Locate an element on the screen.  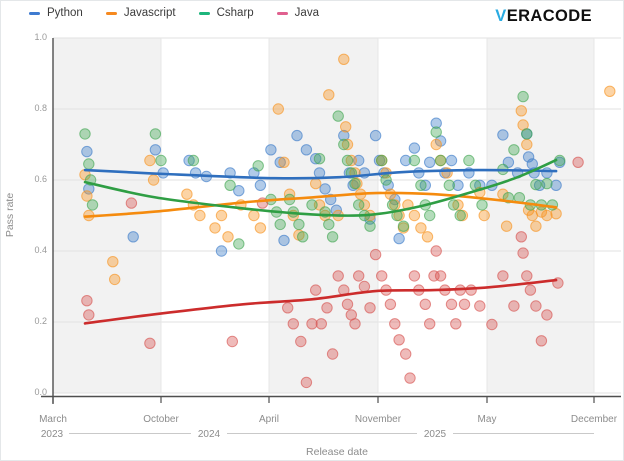
year-label: 2025 is located at coordinates (435, 434).